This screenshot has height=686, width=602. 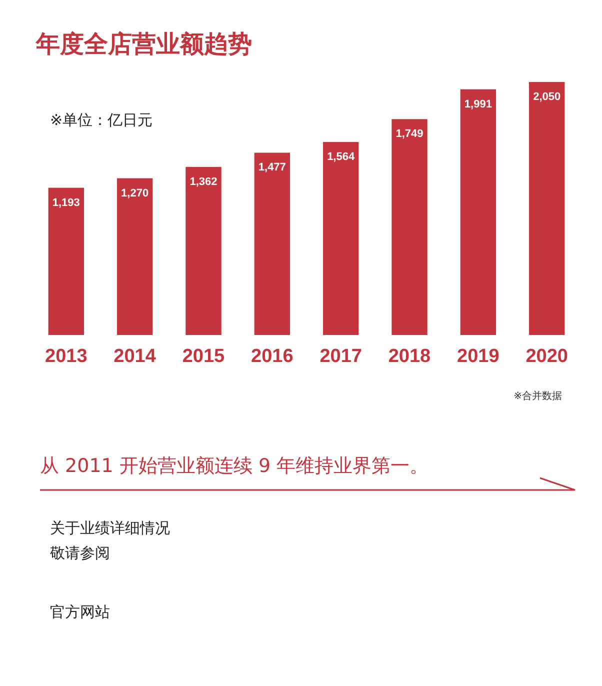 What do you see at coordinates (410, 134) in the screenshot?
I see `data-label: 1,749` at bounding box center [410, 134].